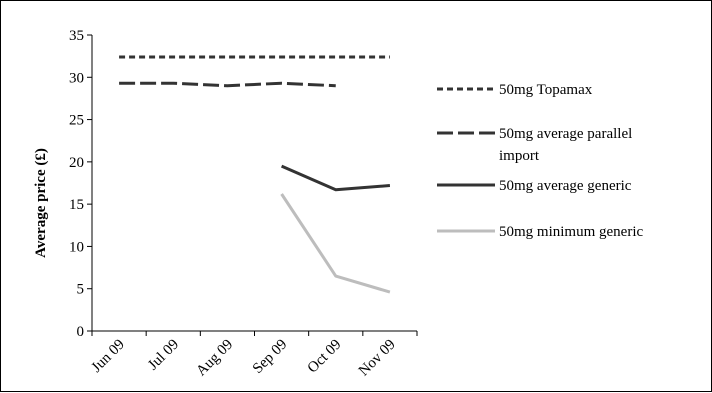  What do you see at coordinates (163, 355) in the screenshot?
I see `x-tick-label: Jul 09` at bounding box center [163, 355].